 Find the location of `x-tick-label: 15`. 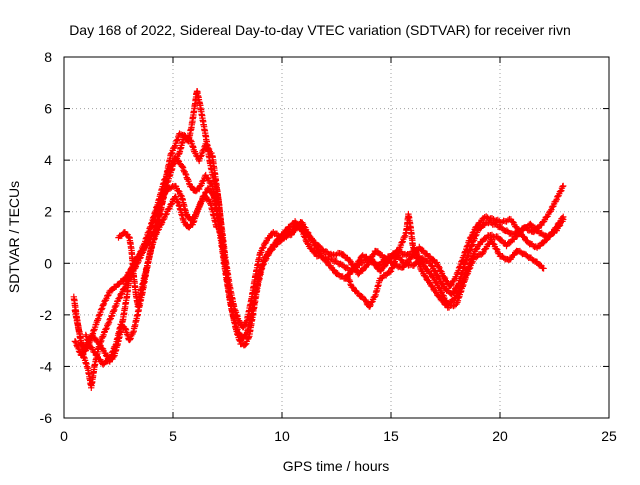

x-tick-label: 15 is located at coordinates (391, 436).